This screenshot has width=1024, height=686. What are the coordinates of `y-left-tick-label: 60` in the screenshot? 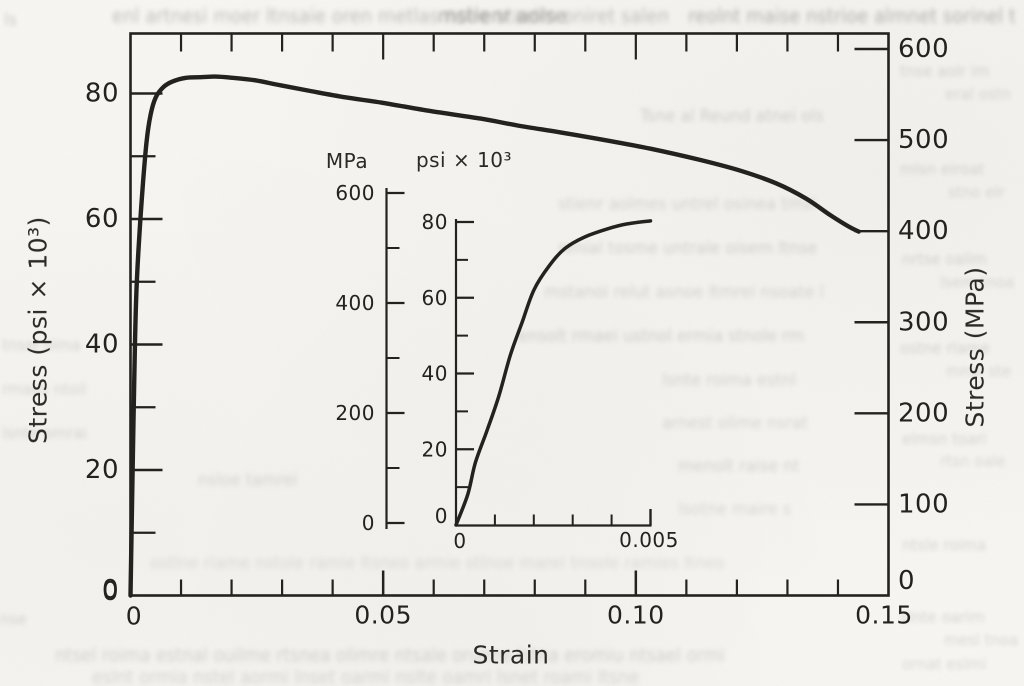 It's located at (102, 219).